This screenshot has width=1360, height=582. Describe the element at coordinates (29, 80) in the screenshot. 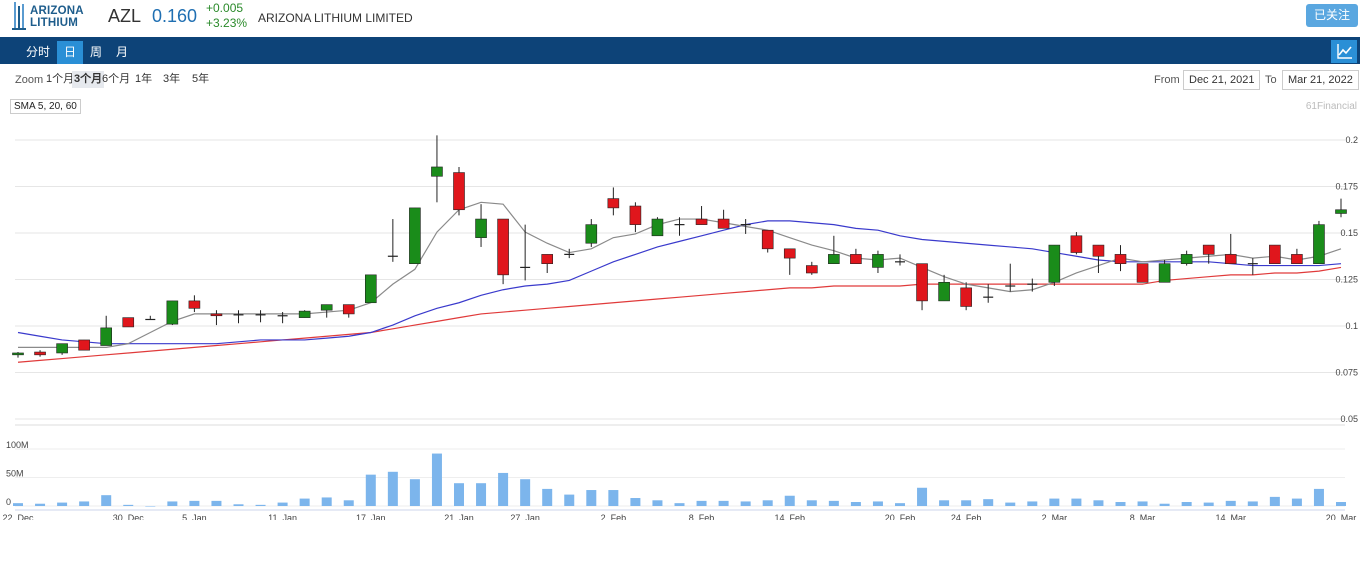

I see `zoom-label: Zoom` at that location.